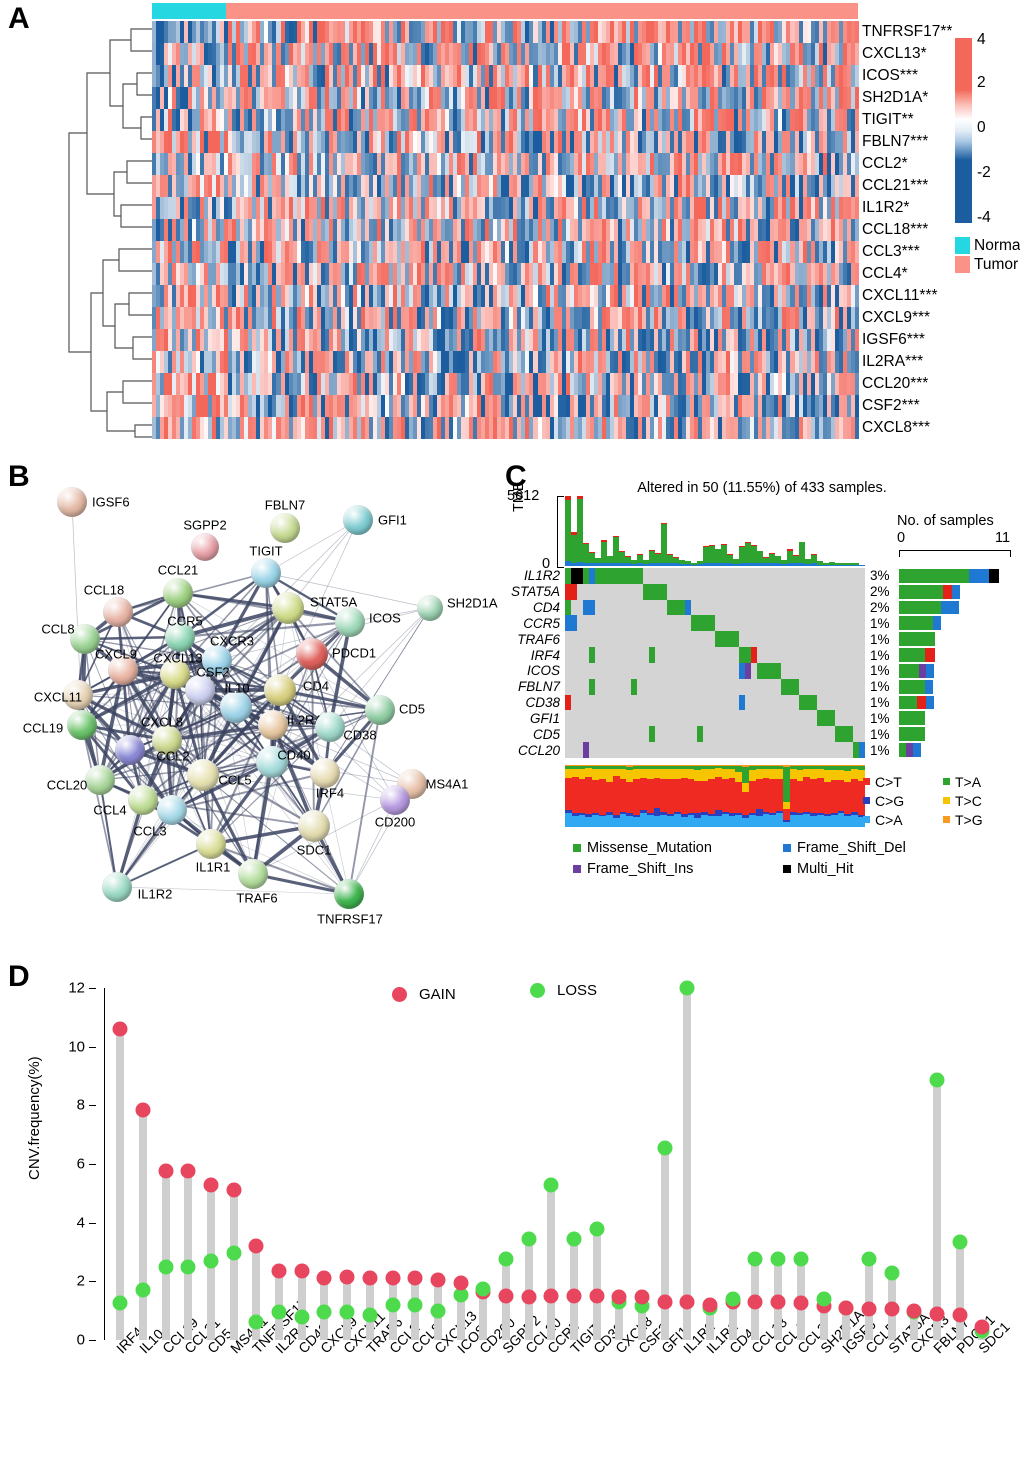 This screenshot has height=1464, width=1020. I want to click on oncoprint-title: Altered in 50 (11.55%) of 433 samples., so click(762, 488).